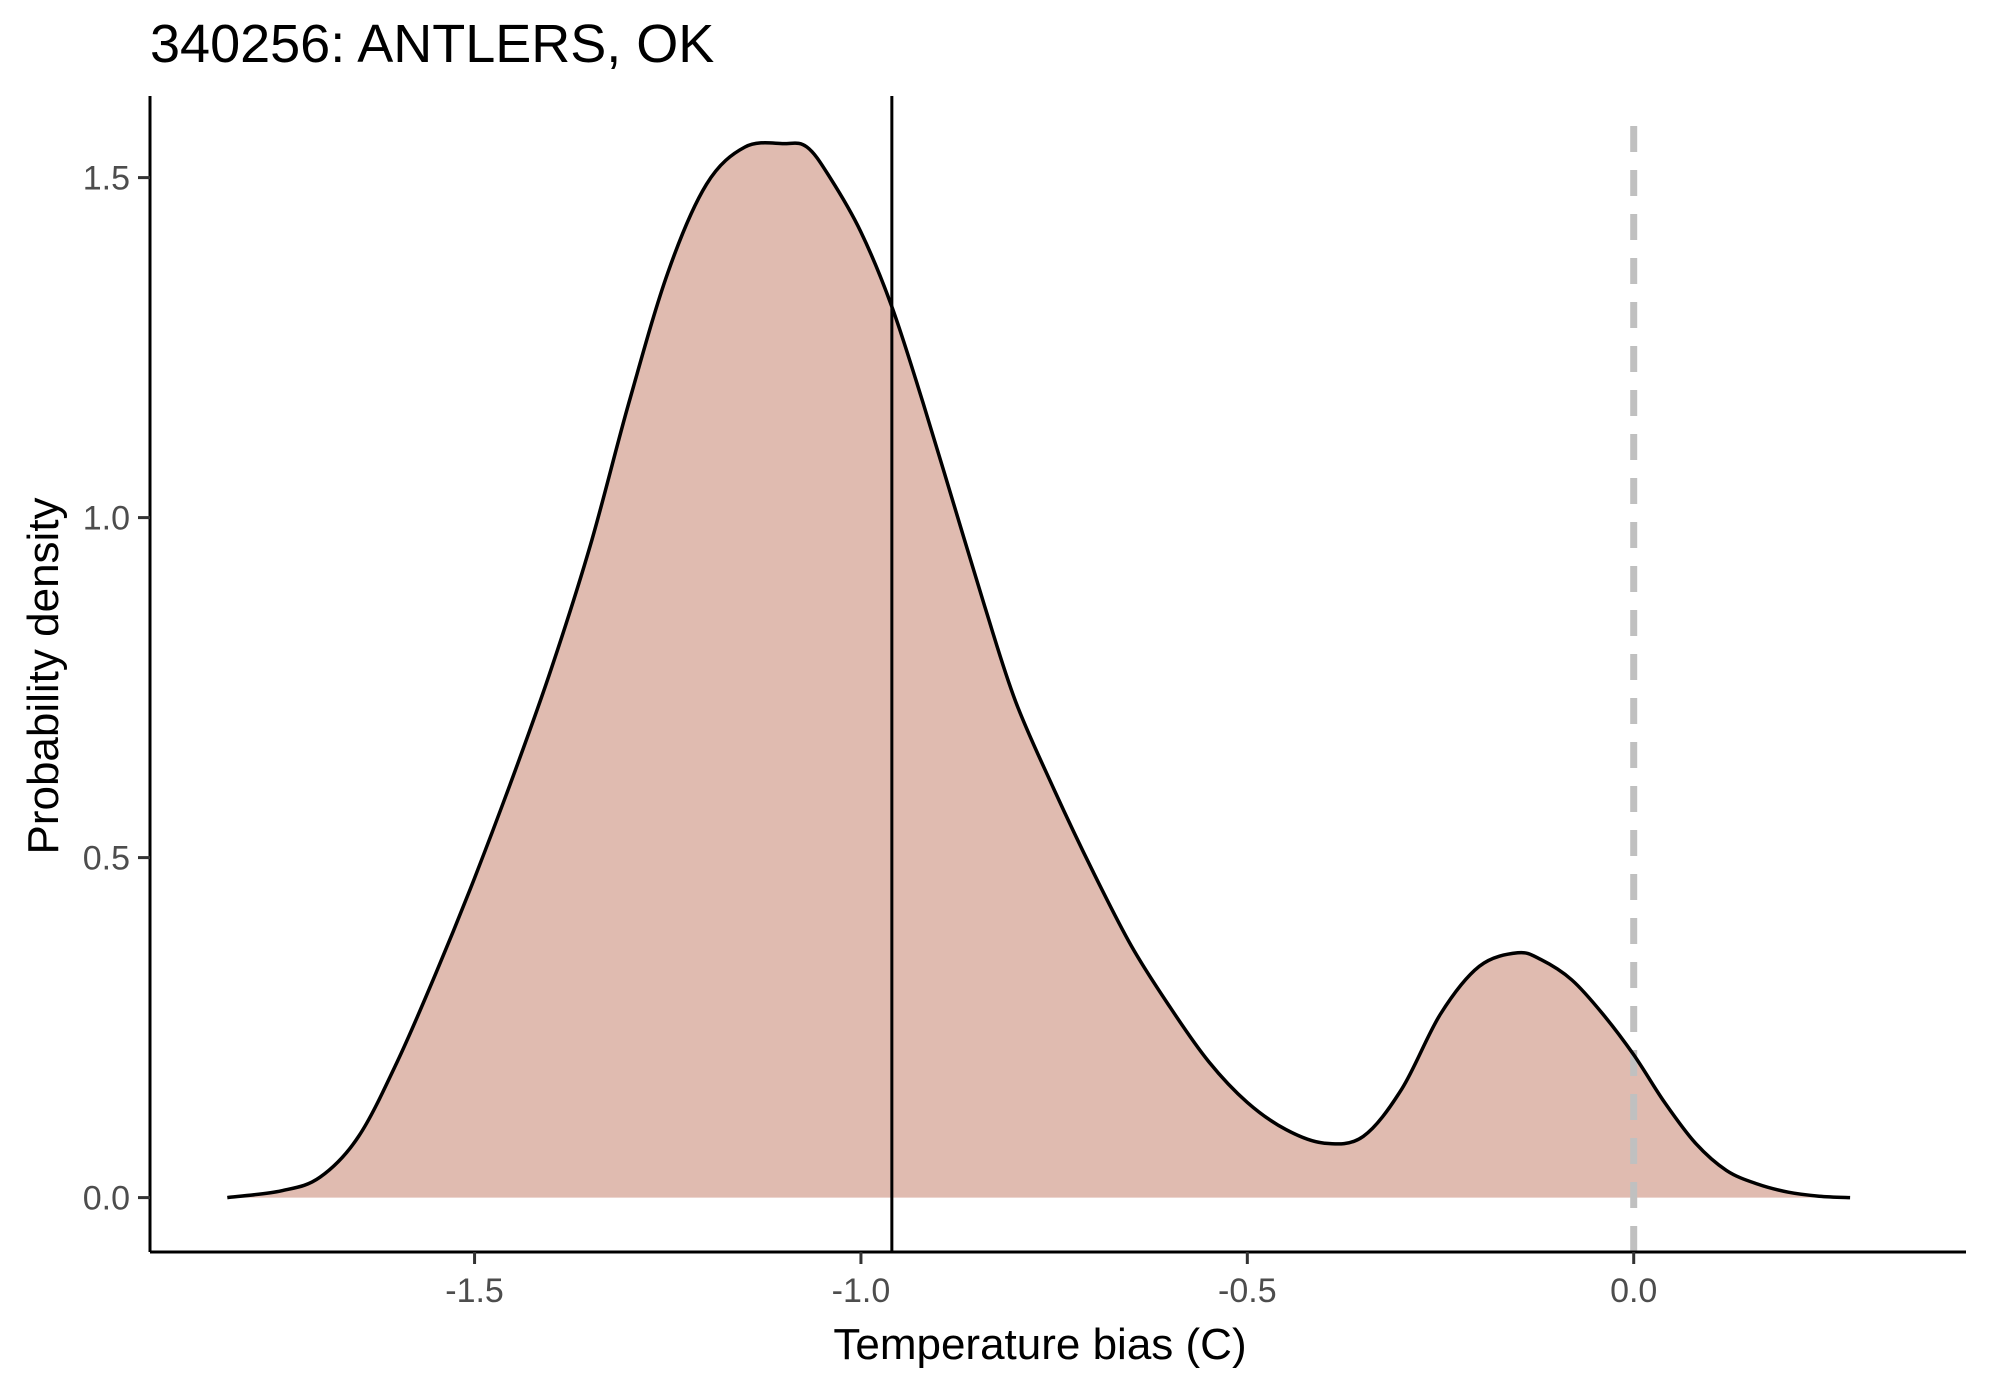 This screenshot has width=1990, height=1384. Describe the element at coordinates (1247, 1291) in the screenshot. I see `x-tick-label: -0.5` at that location.